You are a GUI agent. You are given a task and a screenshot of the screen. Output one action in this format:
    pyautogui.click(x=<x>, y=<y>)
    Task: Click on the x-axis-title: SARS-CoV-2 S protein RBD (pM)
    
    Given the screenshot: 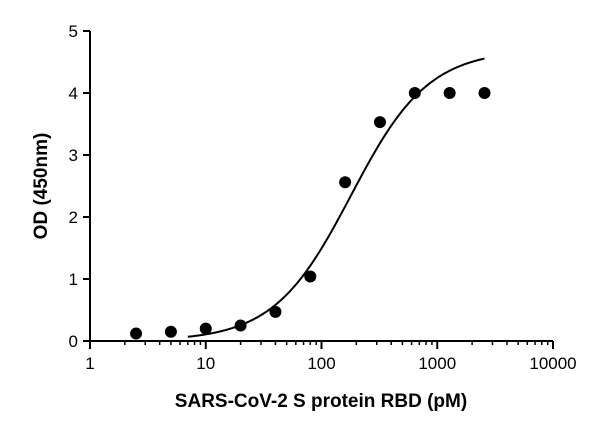 What is the action you would take?
    pyautogui.click(x=321, y=401)
    